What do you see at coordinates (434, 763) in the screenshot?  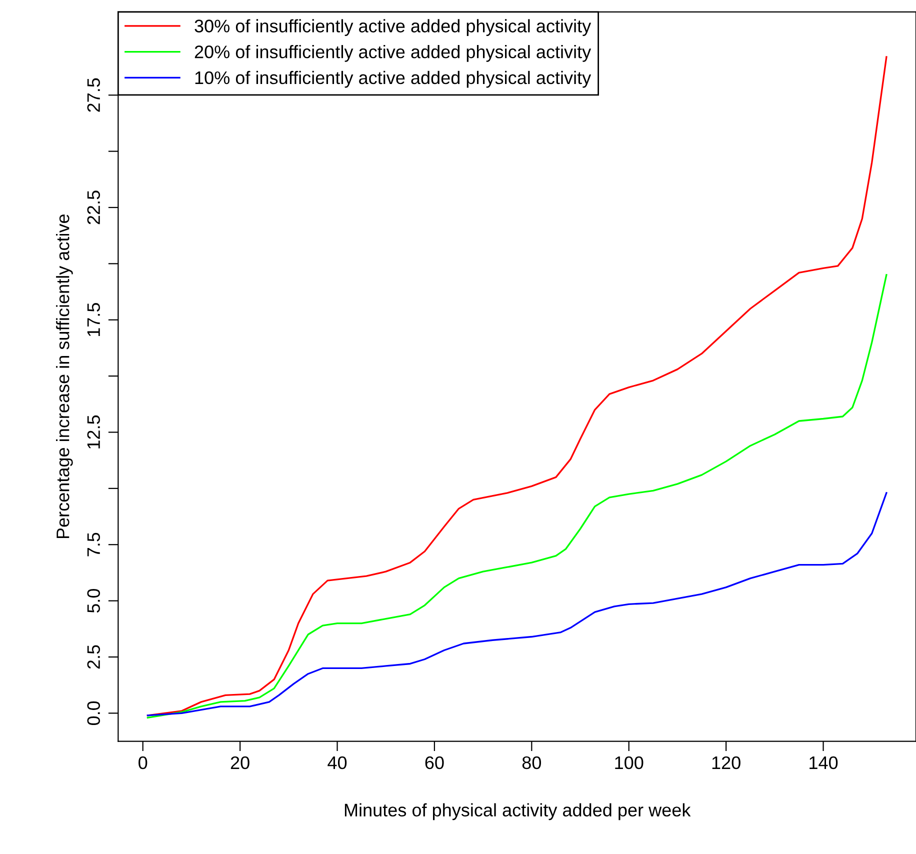 I see `x-tick-label: 60` at bounding box center [434, 763].